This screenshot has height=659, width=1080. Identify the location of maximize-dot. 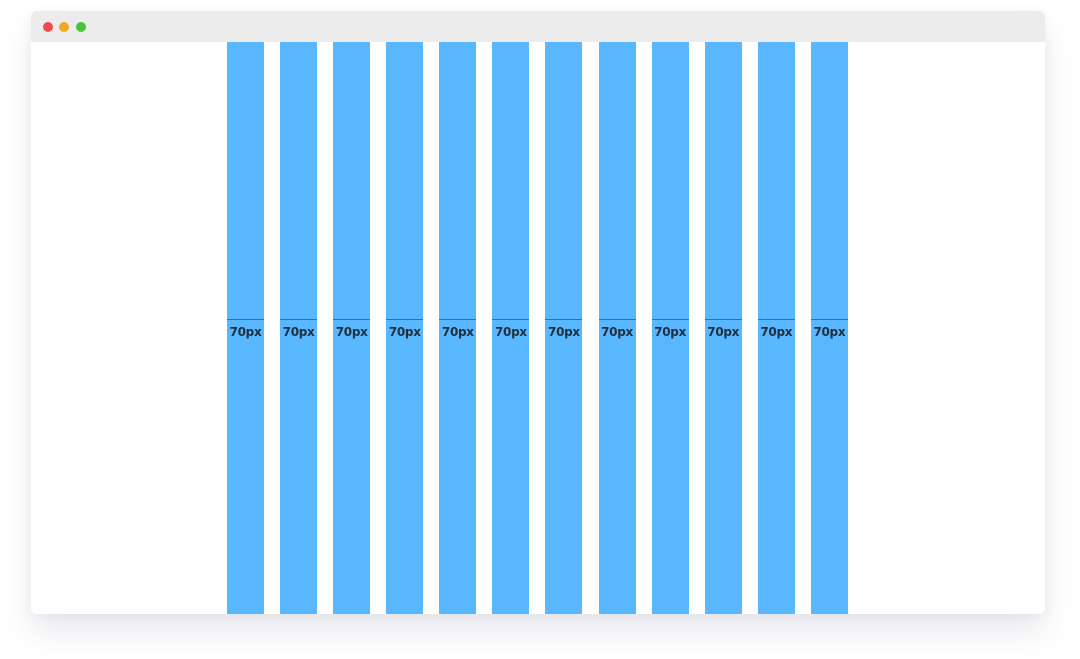
(81, 27).